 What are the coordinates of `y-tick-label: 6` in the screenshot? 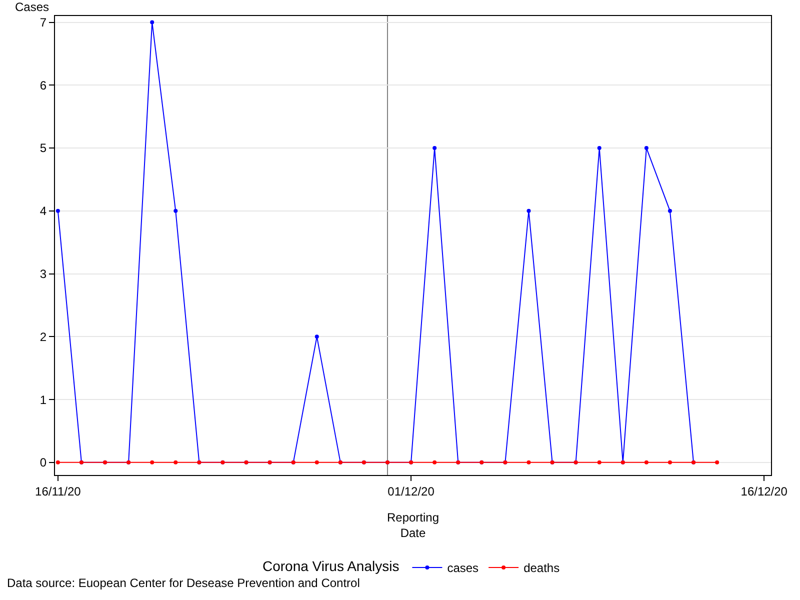 It's located at (43, 85).